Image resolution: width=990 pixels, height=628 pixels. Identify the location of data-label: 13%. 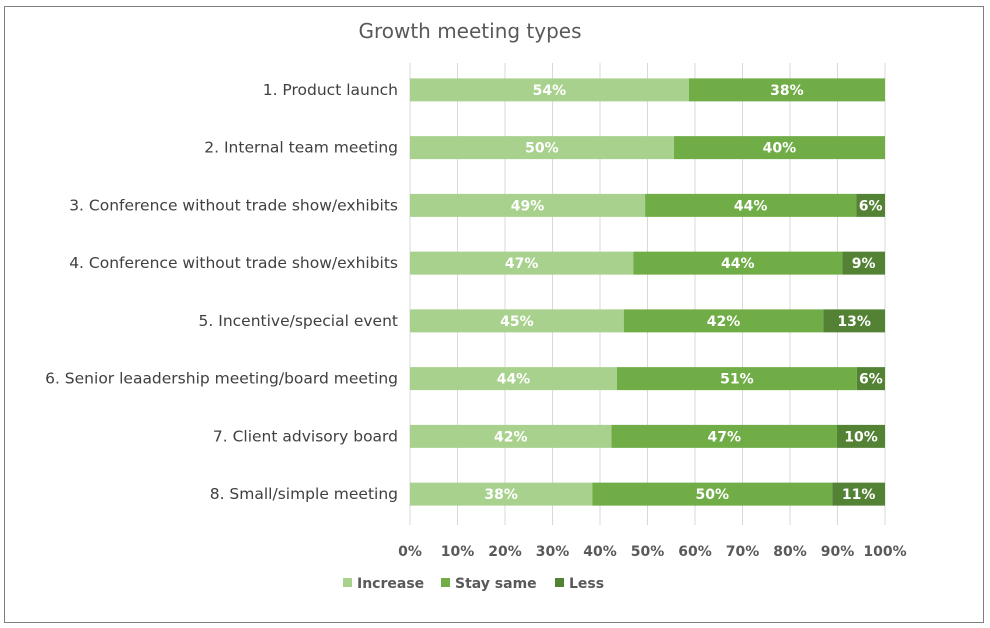
(854, 322).